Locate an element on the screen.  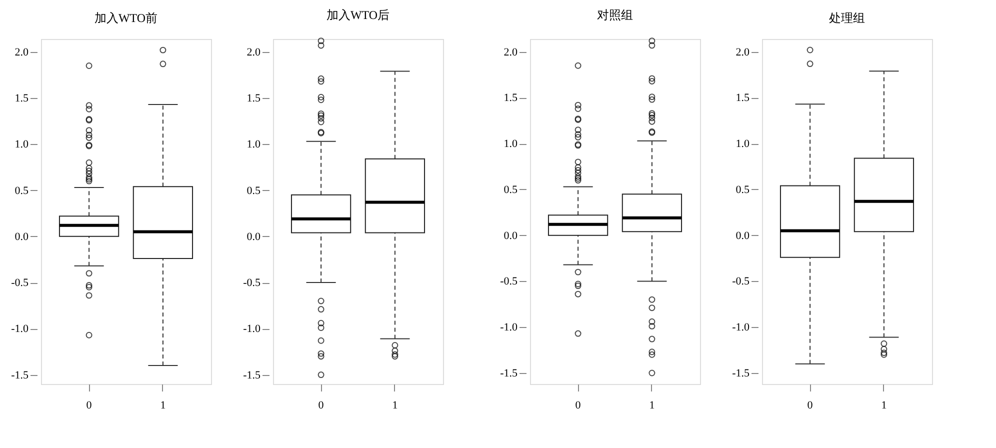
chart-title: 加入WTO前 is located at coordinates (126, 18).